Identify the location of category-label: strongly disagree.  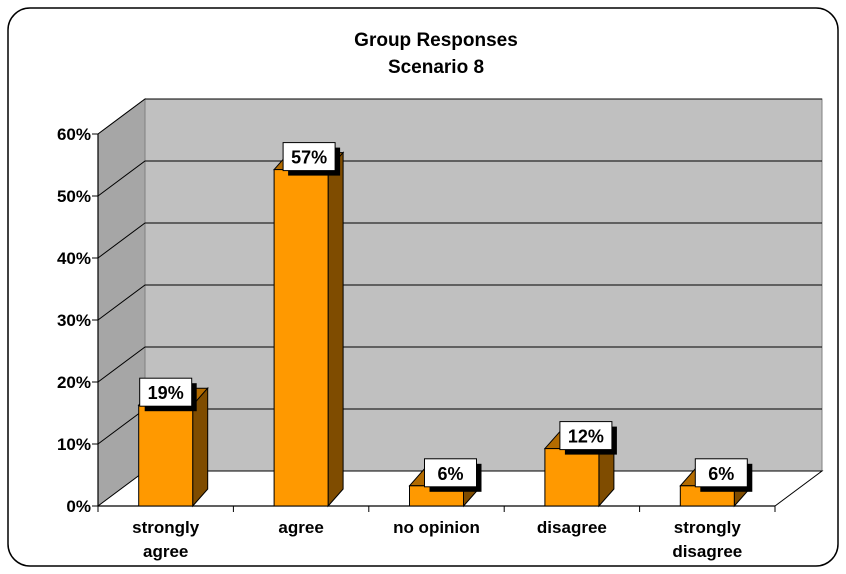
(707, 539).